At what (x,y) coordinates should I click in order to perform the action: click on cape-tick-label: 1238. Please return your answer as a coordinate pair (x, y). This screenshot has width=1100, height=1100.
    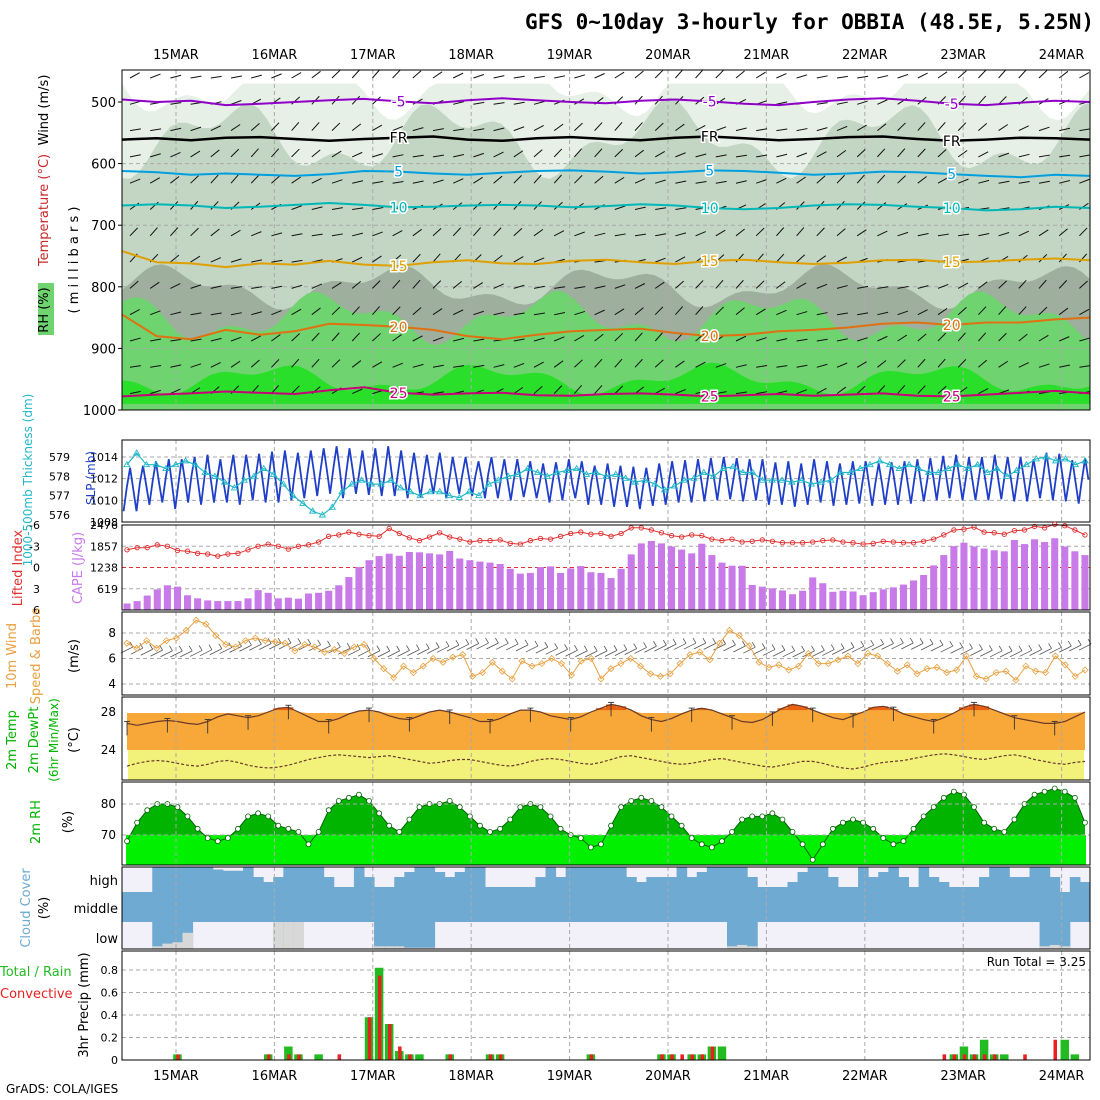
    Looking at the image, I should click on (104, 568).